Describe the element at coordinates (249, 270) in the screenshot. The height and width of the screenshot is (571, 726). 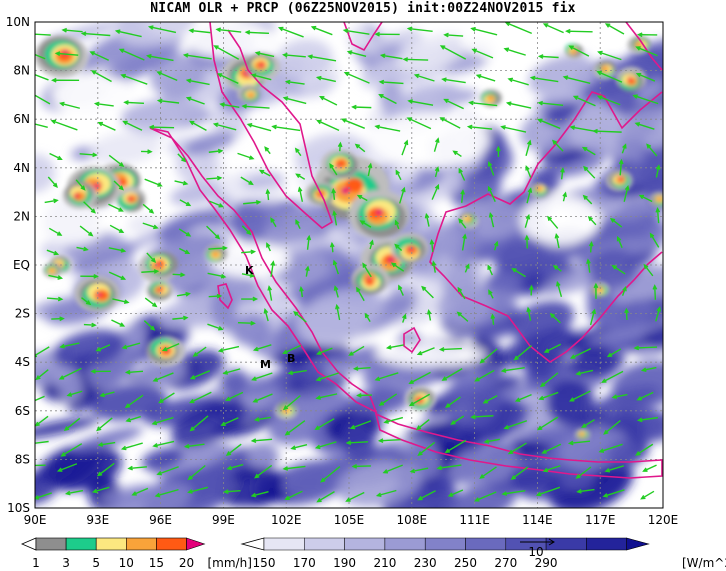
I see `station-label-k: K` at that location.